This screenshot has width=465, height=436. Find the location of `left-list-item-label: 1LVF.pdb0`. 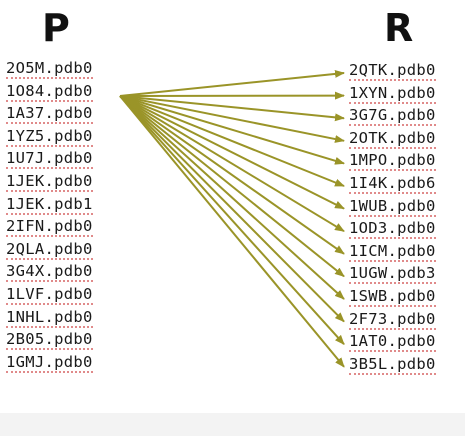

left-list-item-label: 1LVF.pdb0 is located at coordinates (49, 294).